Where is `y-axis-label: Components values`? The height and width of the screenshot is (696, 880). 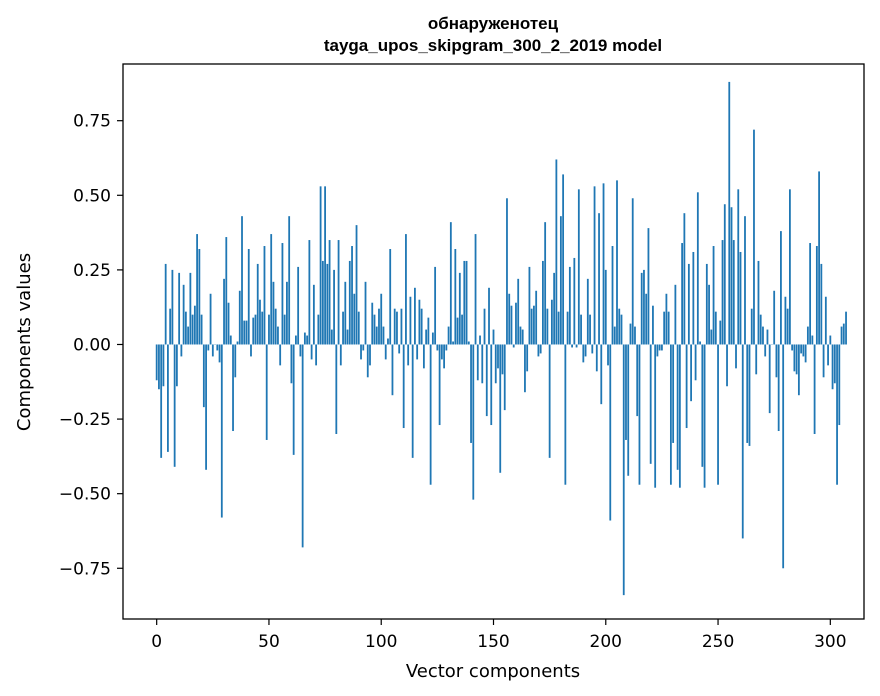
y-axis-label: Components values is located at coordinates (24, 342).